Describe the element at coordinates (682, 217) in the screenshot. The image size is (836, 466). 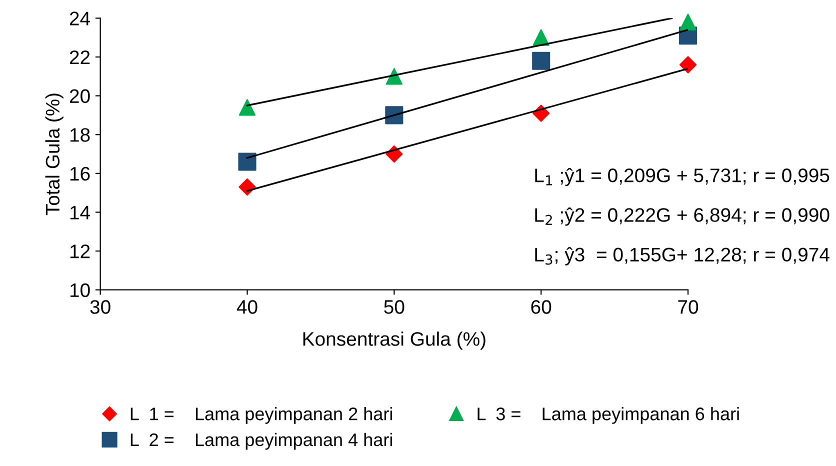
I see `annotation: L$_{2}$ ;ŷ2 = 0,222G + 6,894; r = 0,990` at that location.